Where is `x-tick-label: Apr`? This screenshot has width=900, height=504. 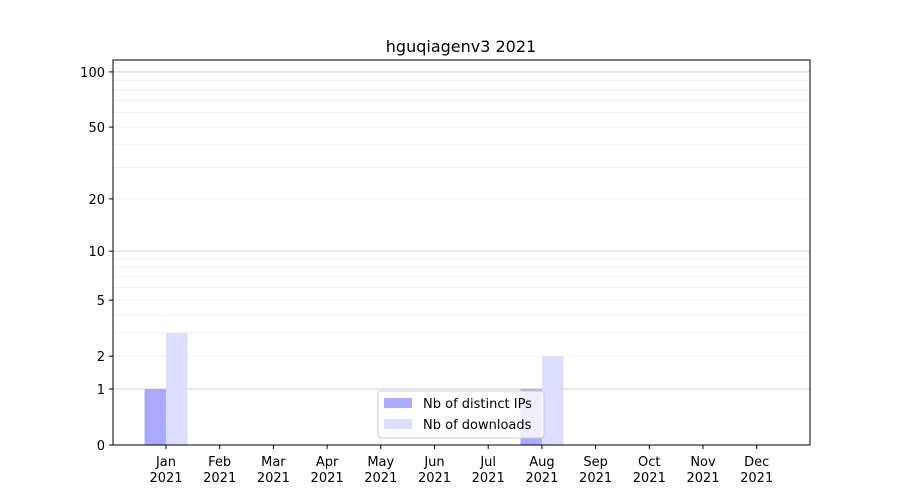
x-tick-label: Apr is located at coordinates (327, 462).